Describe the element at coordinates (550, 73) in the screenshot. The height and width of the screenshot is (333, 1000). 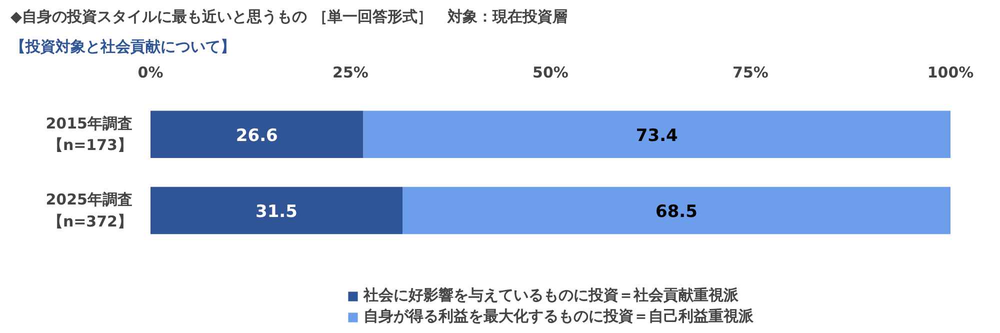
I see `x-tick-label: 50%` at that location.